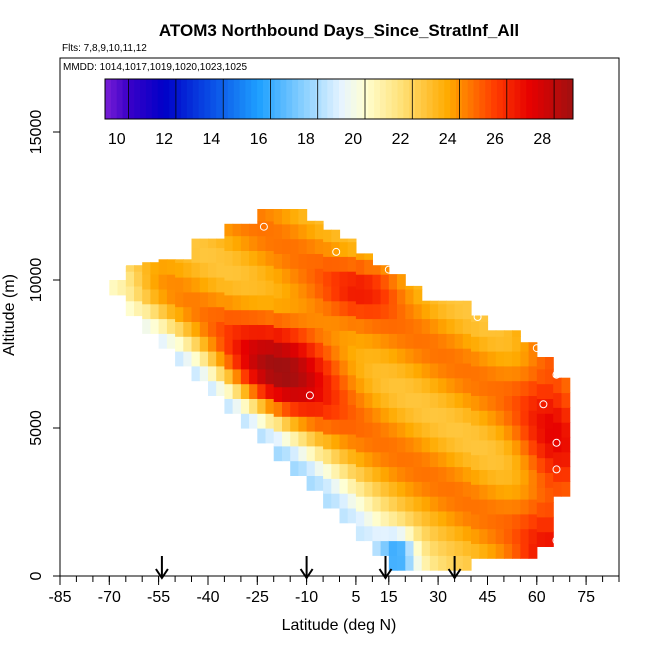  What do you see at coordinates (117, 139) in the screenshot?
I see `colorbar-tick-label: 10` at bounding box center [117, 139].